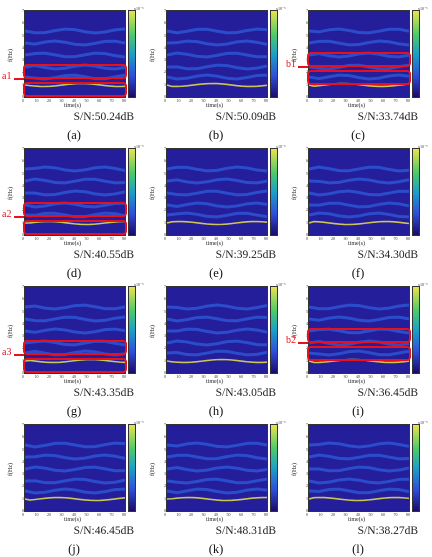  What do you see at coordinates (245, 393) in the screenshot?
I see `snr-value: S/N:43.05dB` at bounding box center [245, 393].